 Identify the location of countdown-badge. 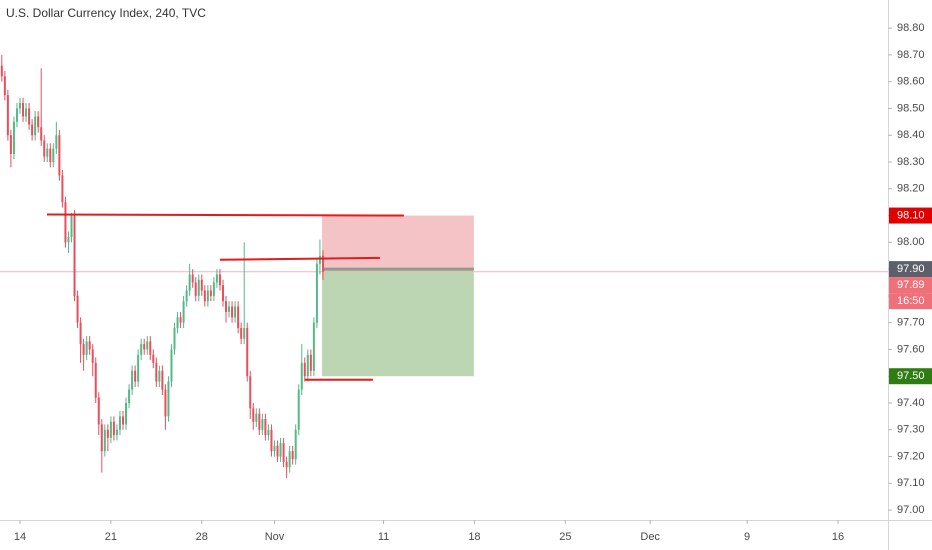
(910, 301).